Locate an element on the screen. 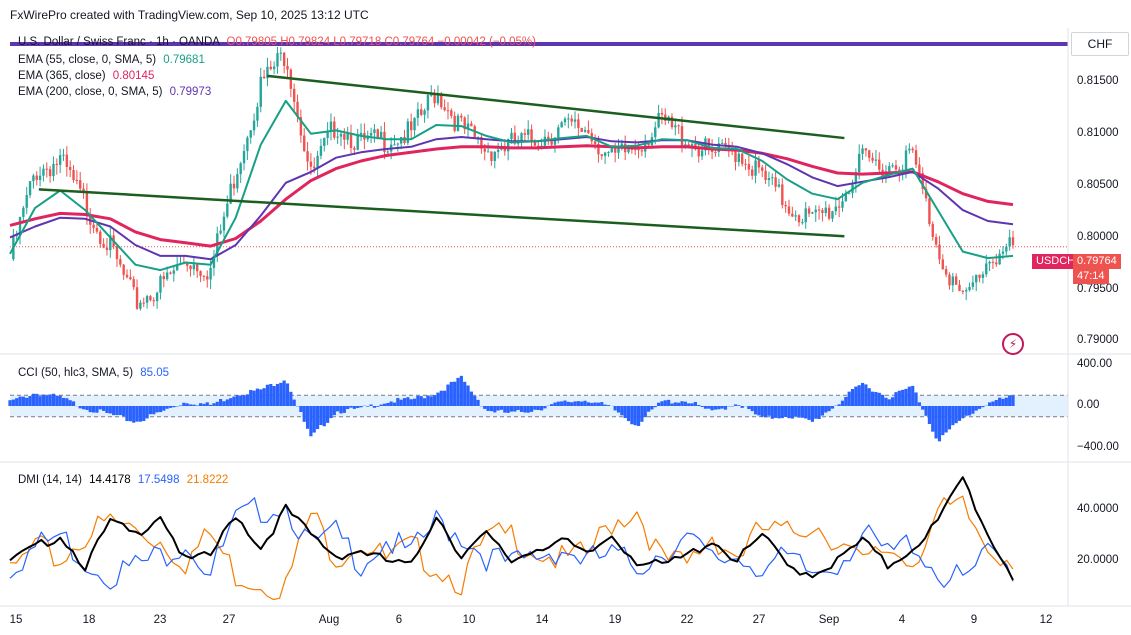 The image size is (1131, 635). time-tick: 22 is located at coordinates (687, 620).